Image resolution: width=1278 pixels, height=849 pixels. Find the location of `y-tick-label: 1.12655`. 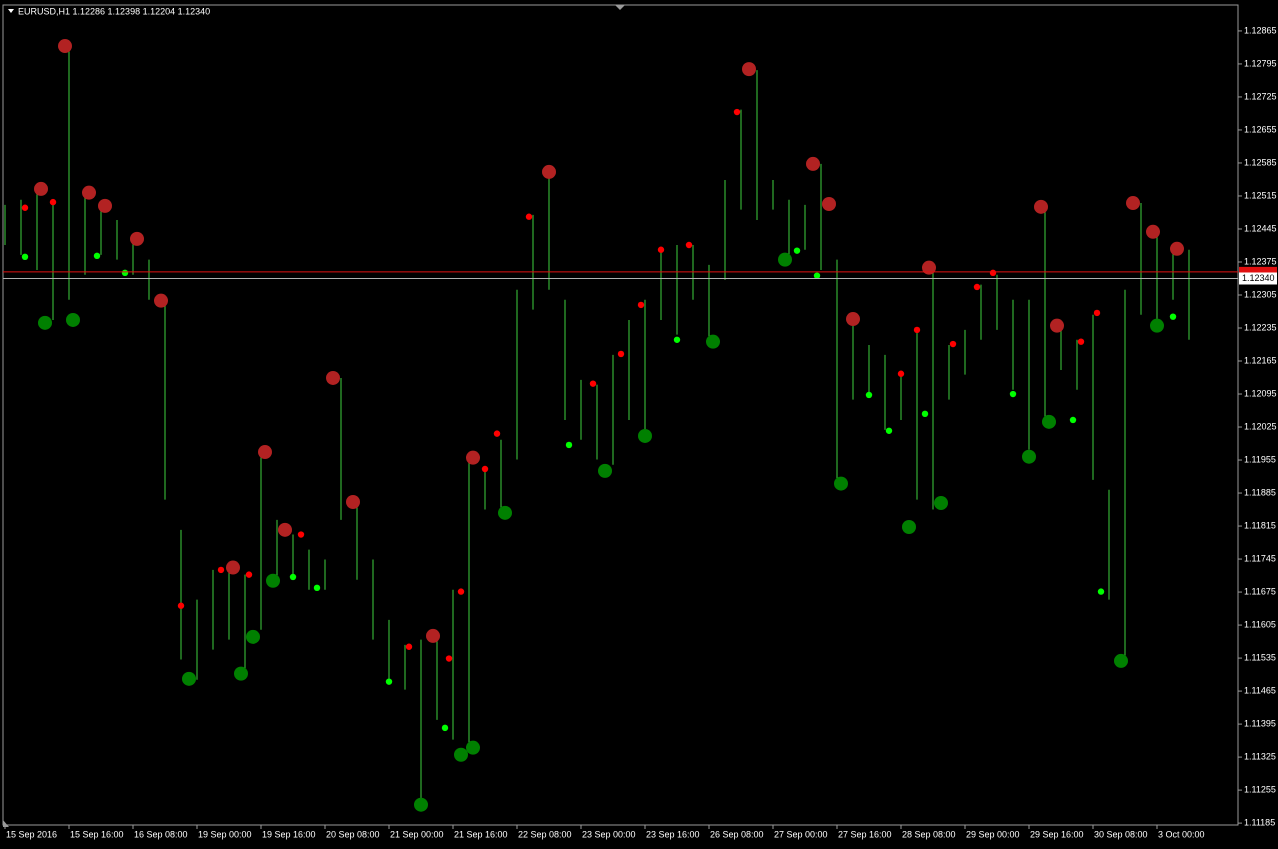

y-tick-label: 1.12655 is located at coordinates (1260, 129).